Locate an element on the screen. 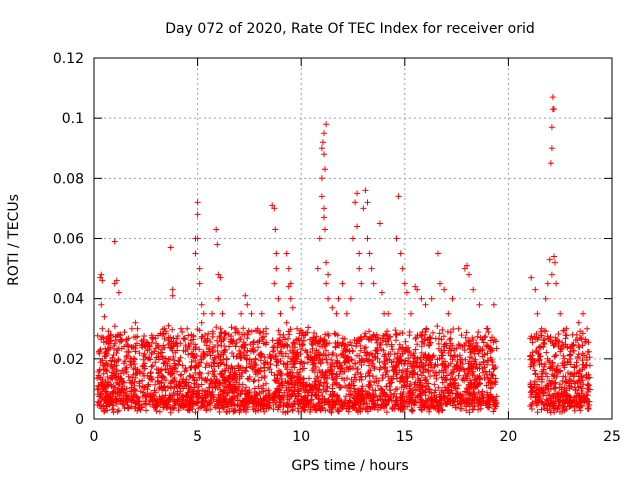 The height and width of the screenshot is (480, 640). x-tick-label: 15 is located at coordinates (405, 437).